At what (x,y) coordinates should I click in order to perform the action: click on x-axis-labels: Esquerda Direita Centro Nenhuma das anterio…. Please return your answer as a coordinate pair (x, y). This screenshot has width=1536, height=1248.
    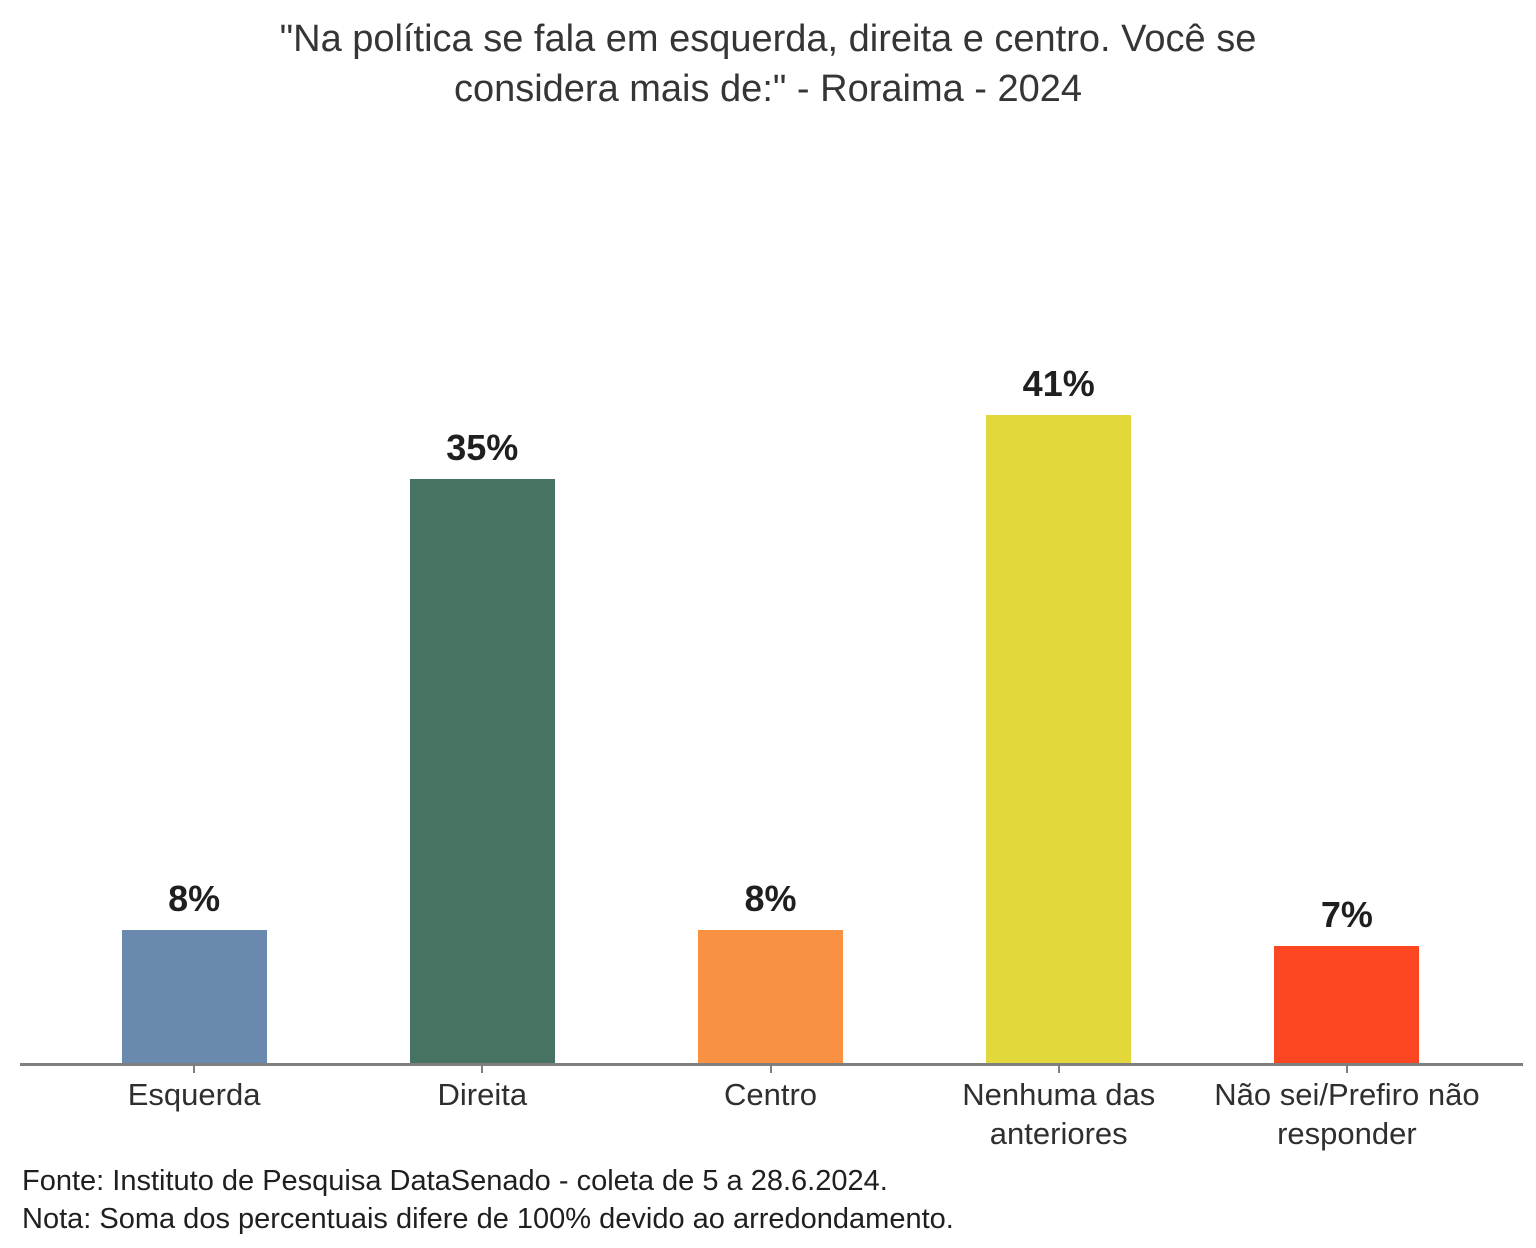
    Looking at the image, I should click on (770, 1110).